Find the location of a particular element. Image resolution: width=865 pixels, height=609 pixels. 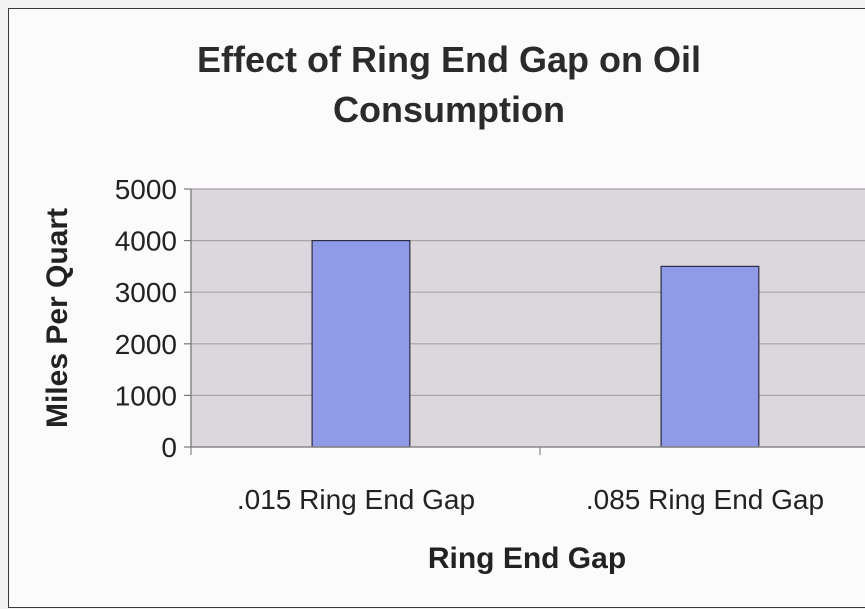

y-tick-label: 4000 is located at coordinates (146, 241).